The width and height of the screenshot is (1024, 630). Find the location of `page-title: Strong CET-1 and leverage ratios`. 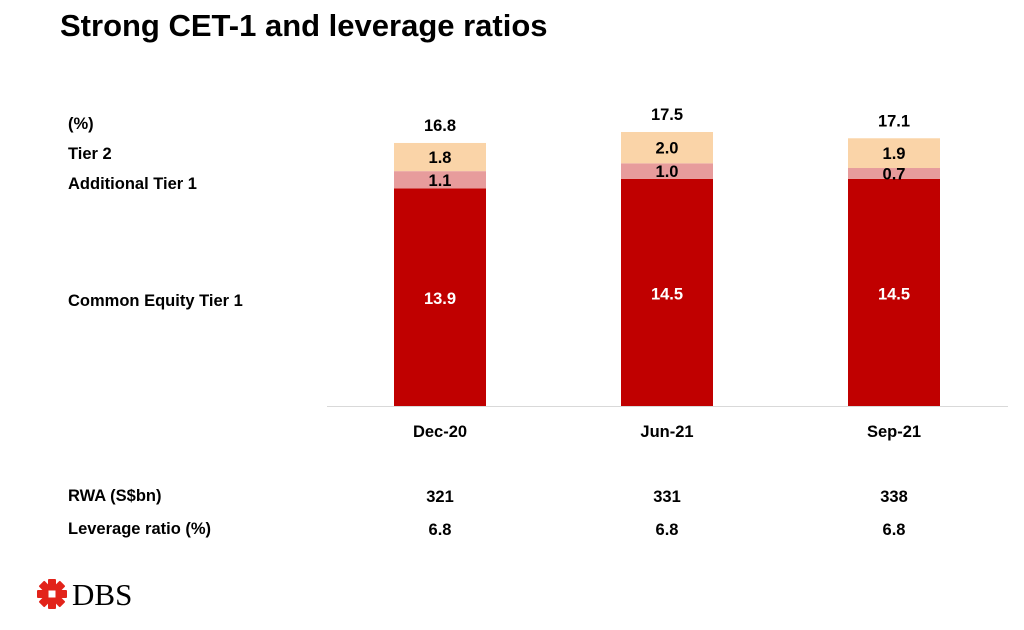

page-title: Strong CET-1 and leverage ratios is located at coordinates (304, 25).